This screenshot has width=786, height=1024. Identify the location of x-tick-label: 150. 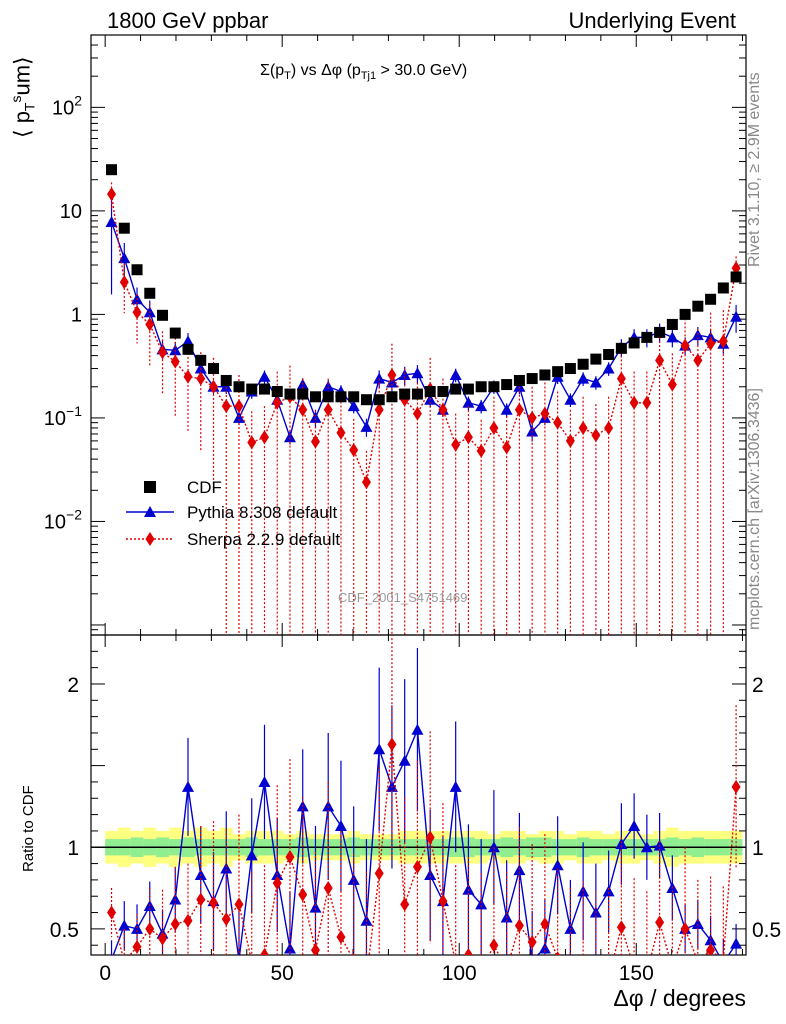
(636, 973).